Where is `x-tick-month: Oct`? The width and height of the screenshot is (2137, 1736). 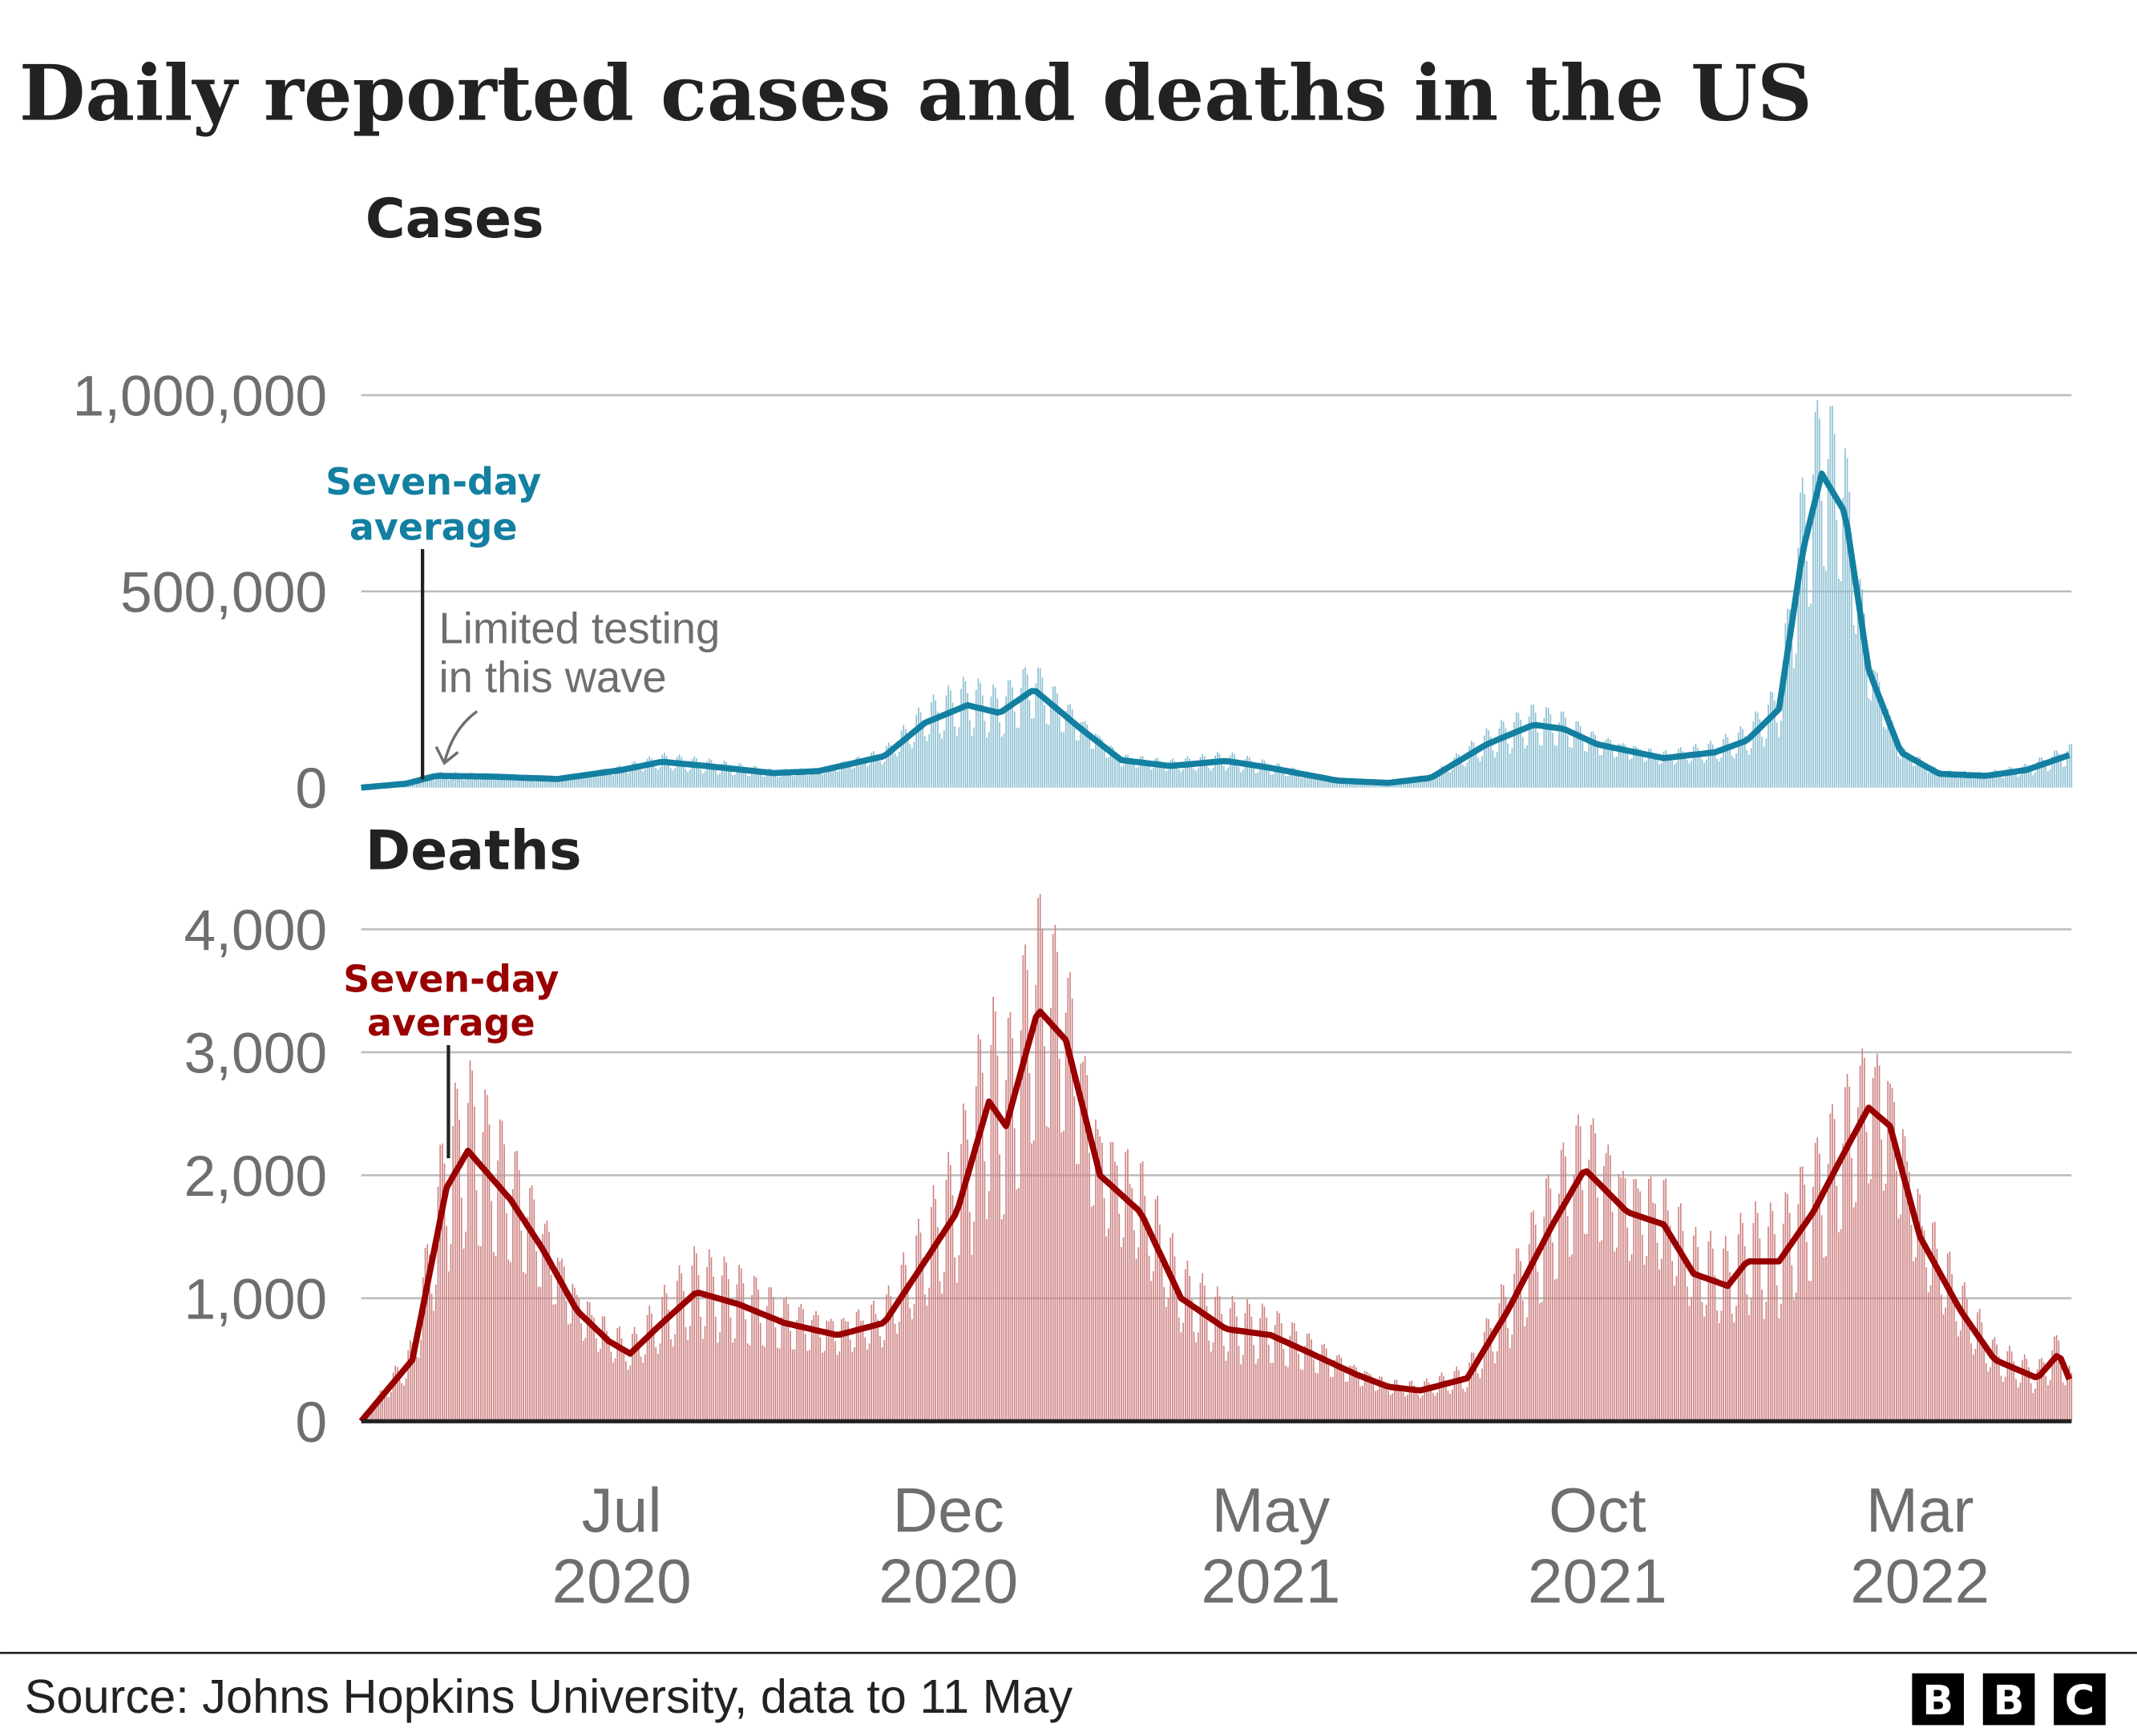
x-tick-month: Oct is located at coordinates (1597, 1510).